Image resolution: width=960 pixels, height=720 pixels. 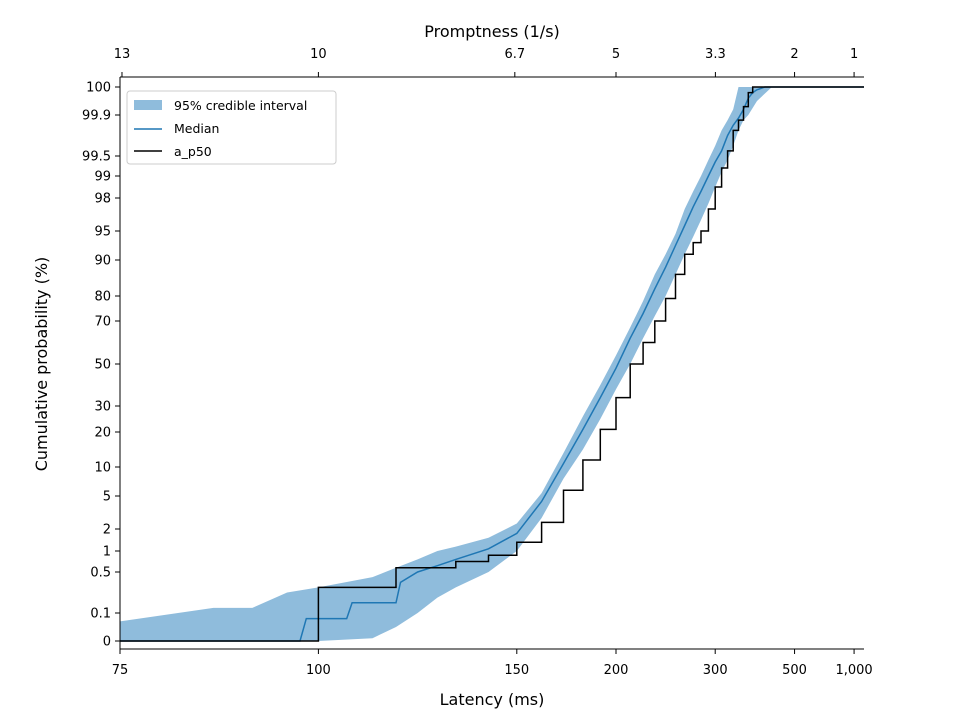 I want to click on legend-label-step: a_p50, so click(x=193, y=151).